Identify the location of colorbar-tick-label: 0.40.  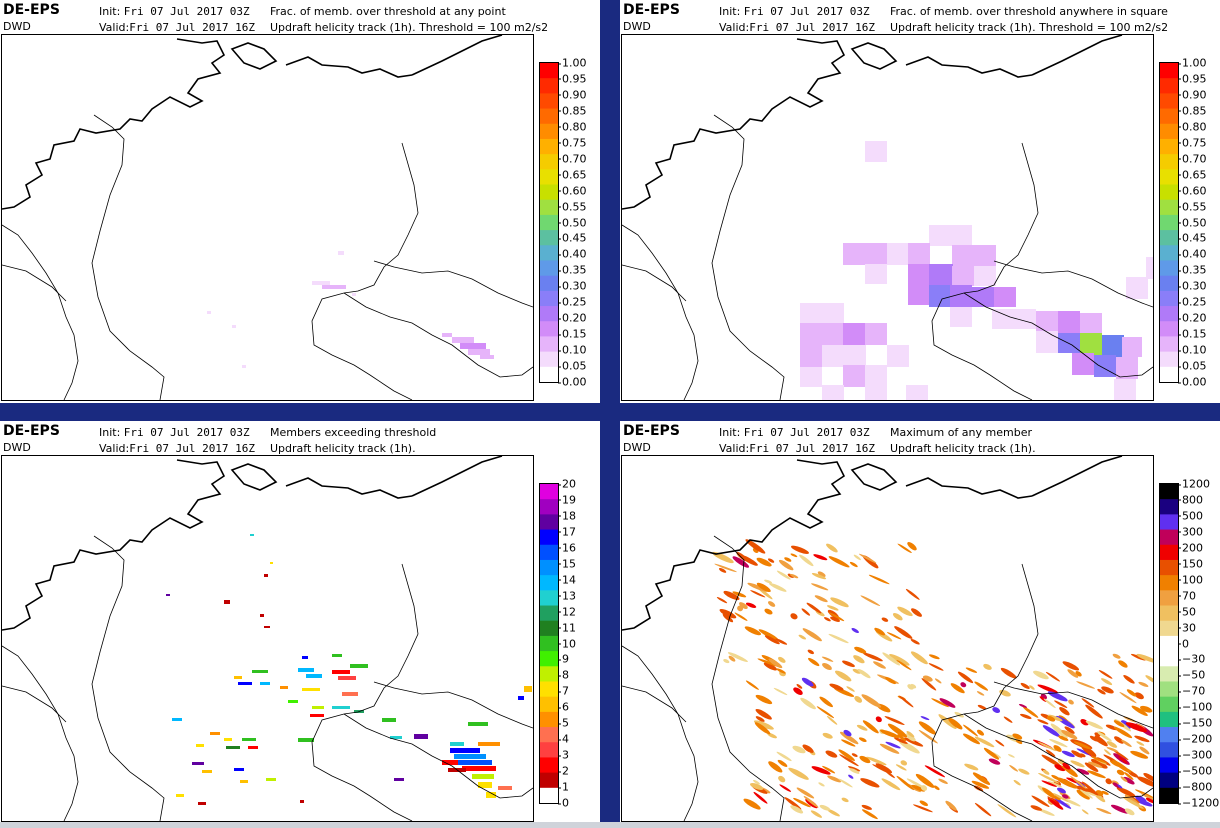
(572, 254).